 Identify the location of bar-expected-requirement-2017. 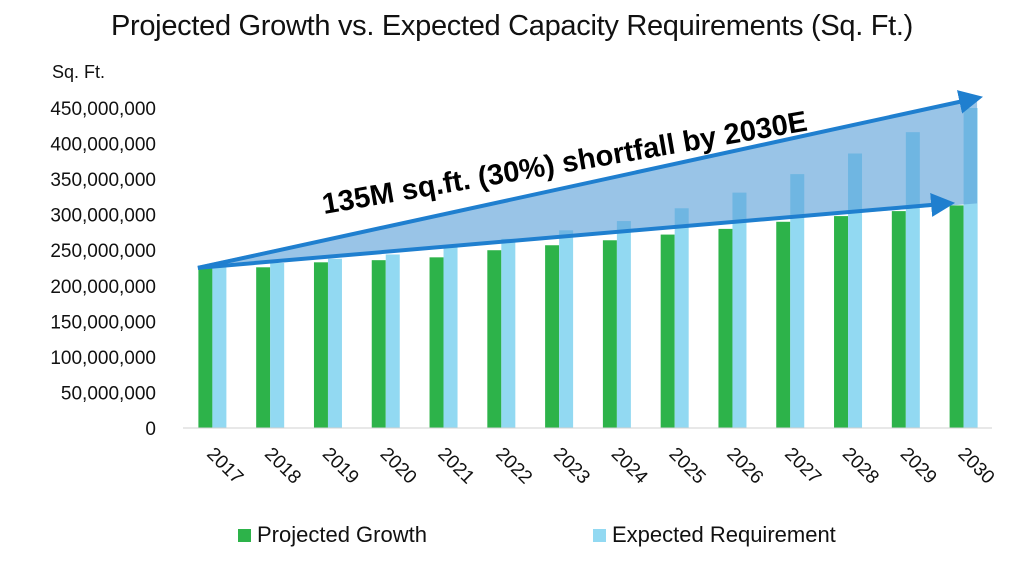
(219, 346).